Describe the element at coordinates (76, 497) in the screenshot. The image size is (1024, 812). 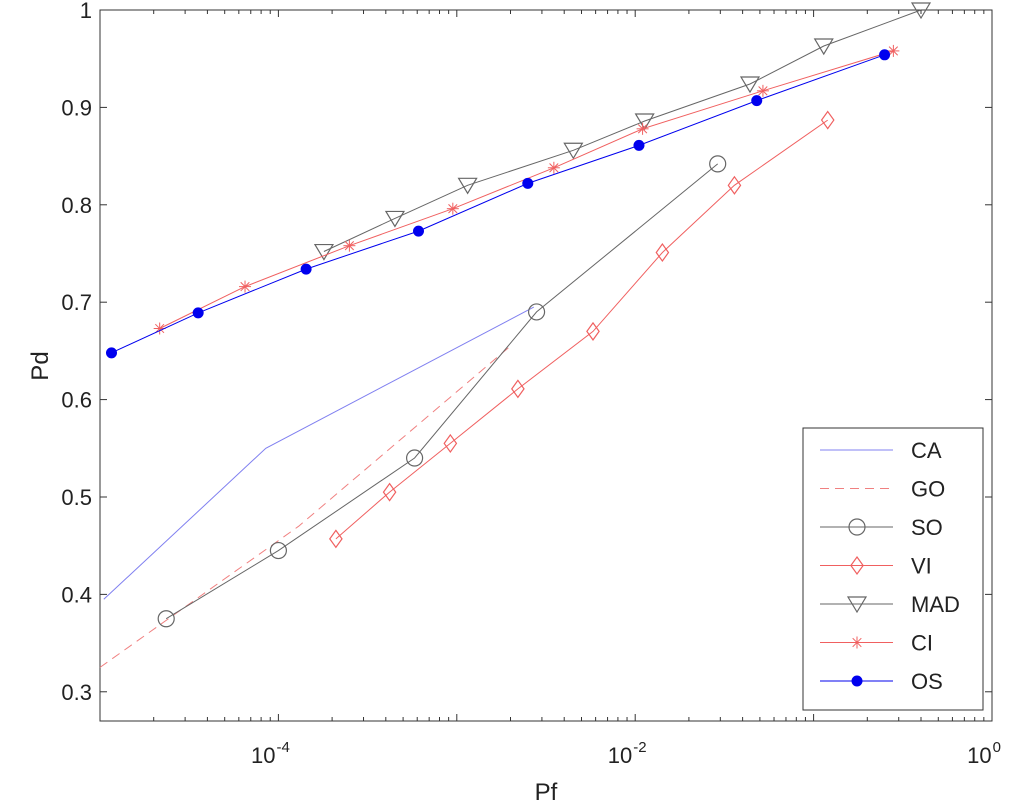
I see `y-tick-label: 0.5` at that location.